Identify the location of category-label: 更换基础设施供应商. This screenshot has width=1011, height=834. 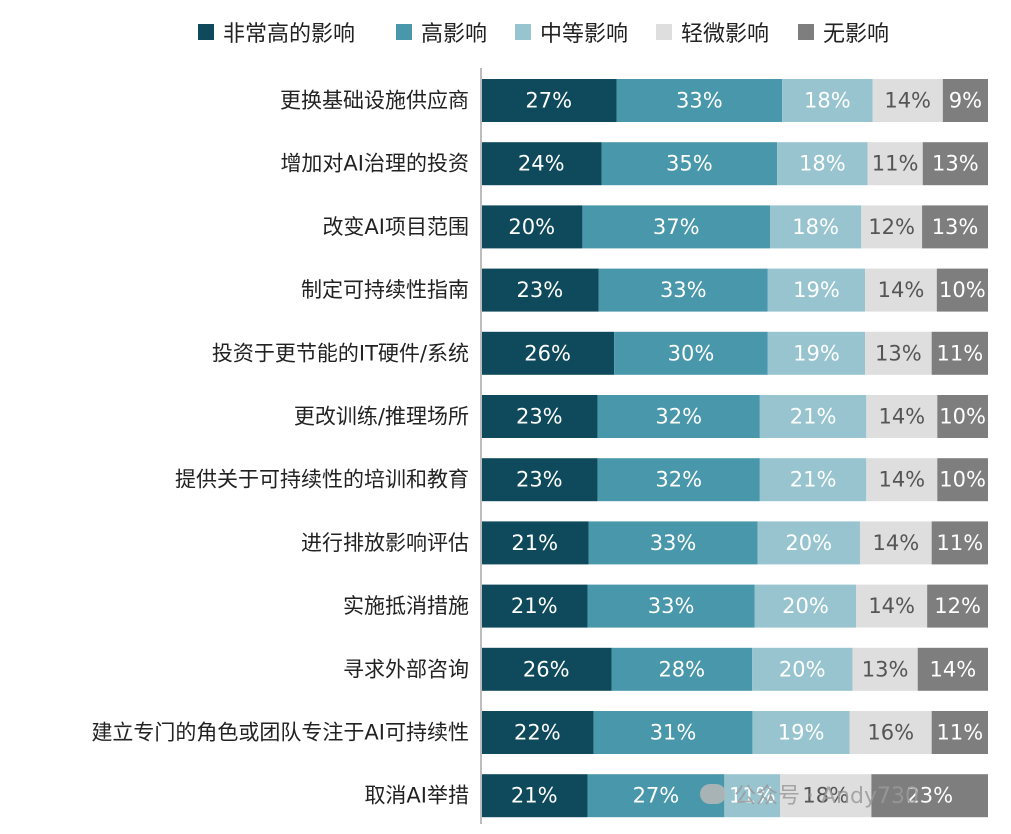
(374, 101).